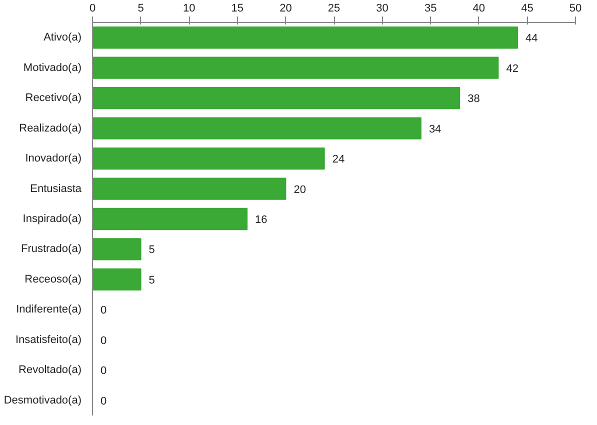  Describe the element at coordinates (53, 158) in the screenshot. I see `y-tick-label: Inovador(a)` at that location.